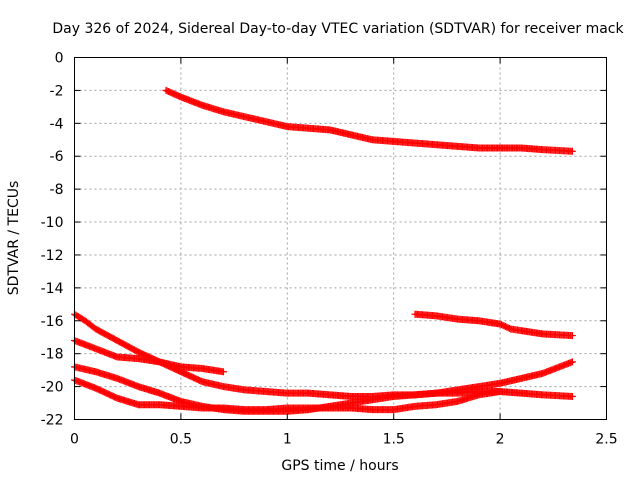 The height and width of the screenshot is (480, 640). What do you see at coordinates (52, 289) in the screenshot?
I see `y-tick-label: -14` at bounding box center [52, 289].